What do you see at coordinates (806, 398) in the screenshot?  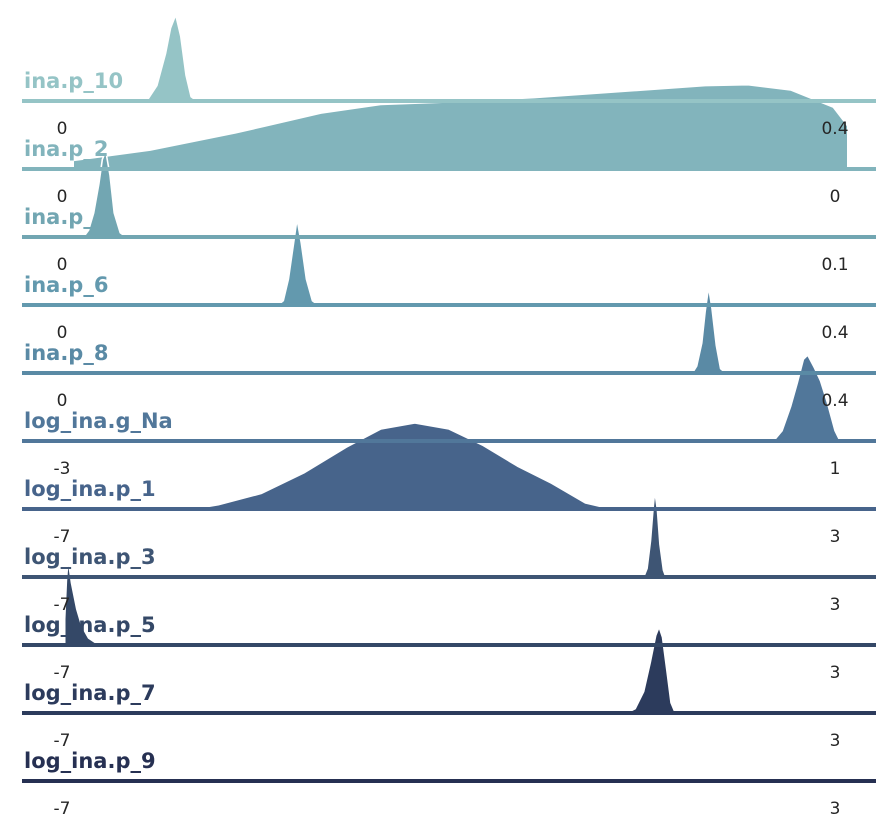 I see `ridge-log-ina-g-na` at bounding box center [806, 398].